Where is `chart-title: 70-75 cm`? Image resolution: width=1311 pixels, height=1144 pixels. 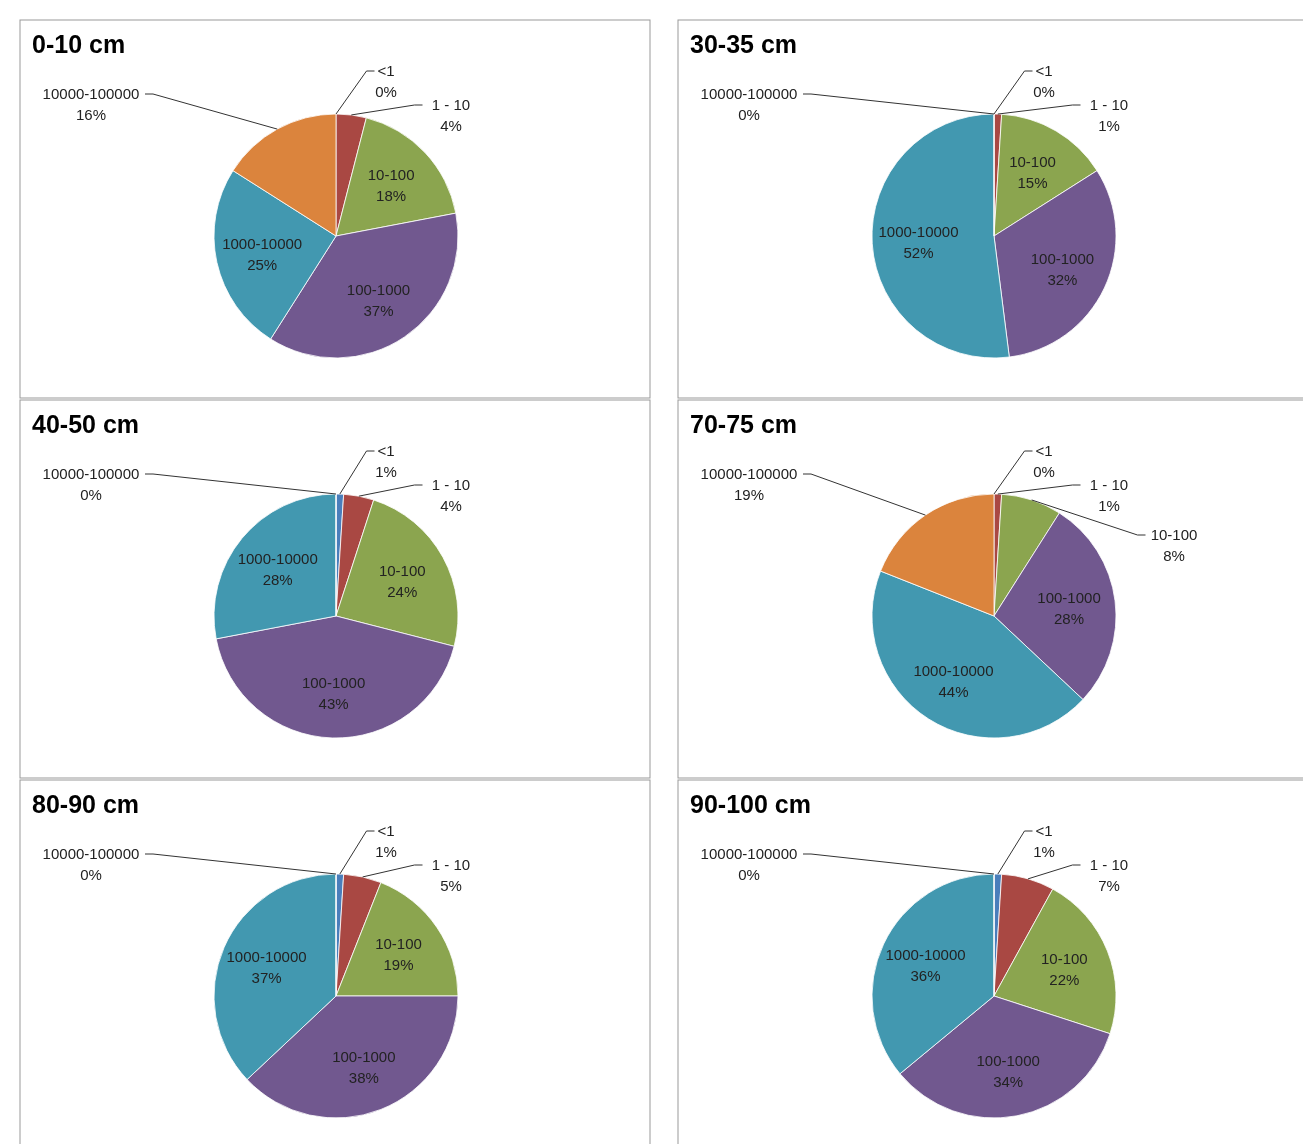 chart-title: 70-75 cm is located at coordinates (744, 424).